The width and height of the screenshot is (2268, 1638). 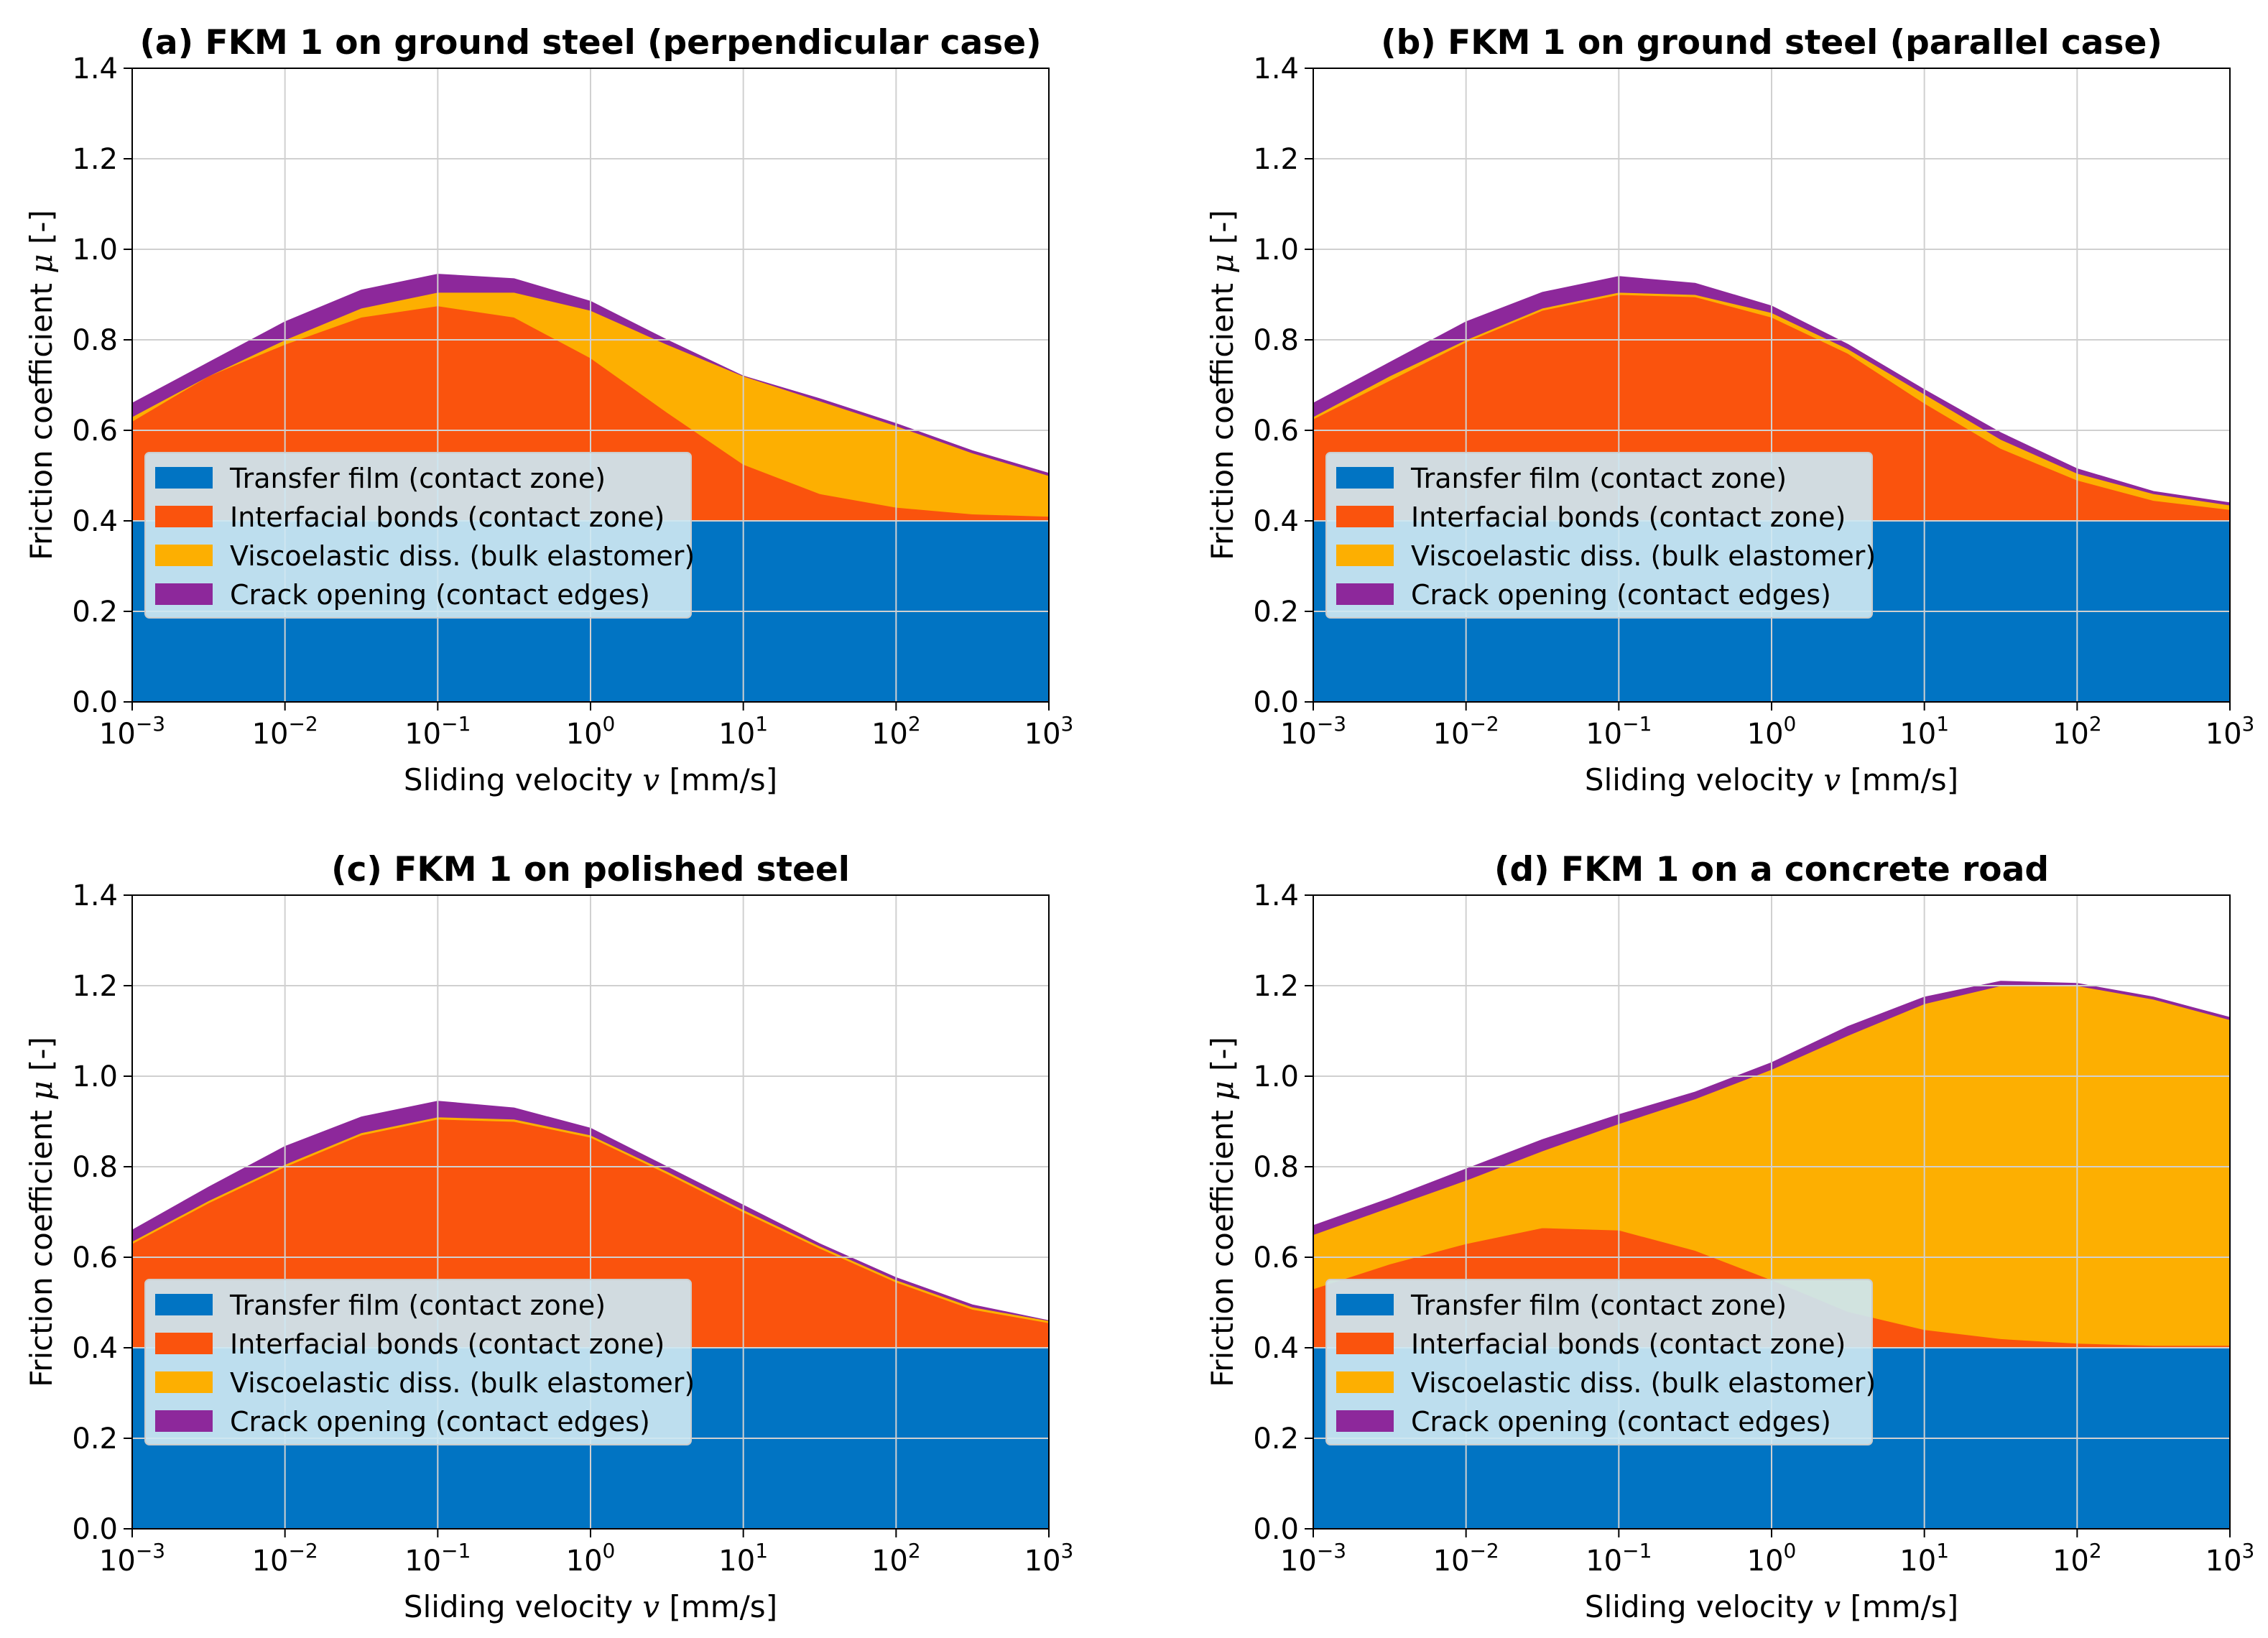 What do you see at coordinates (1771, 869) in the screenshot?
I see `chart-title: (d) FKM 1 on a concrete road` at bounding box center [1771, 869].